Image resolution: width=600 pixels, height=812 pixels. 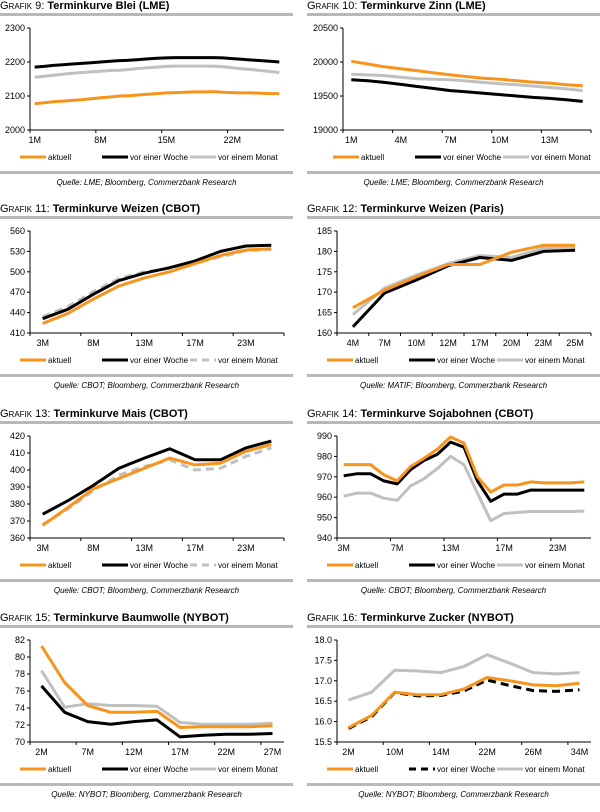 I want to click on chart-title: Grafik 16: Terminkurve Zucker (NYBOT), so click(x=410, y=618).